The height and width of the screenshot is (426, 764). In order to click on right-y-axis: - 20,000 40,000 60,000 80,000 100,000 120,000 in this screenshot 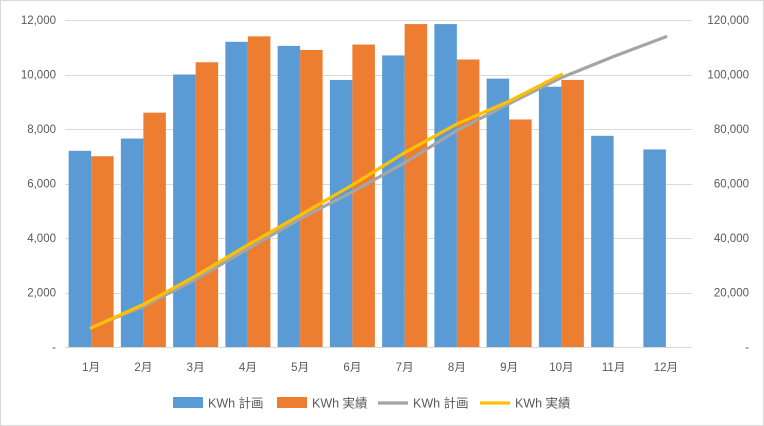, I will do `click(728, 184)`.